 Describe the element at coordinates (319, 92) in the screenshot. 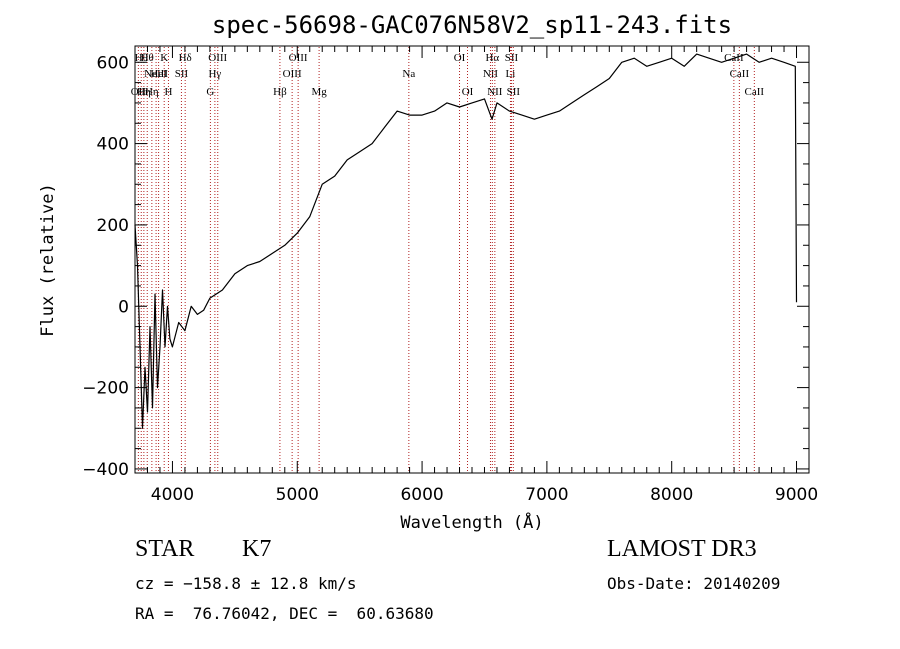

I see `line-marker-label: Mg` at that location.